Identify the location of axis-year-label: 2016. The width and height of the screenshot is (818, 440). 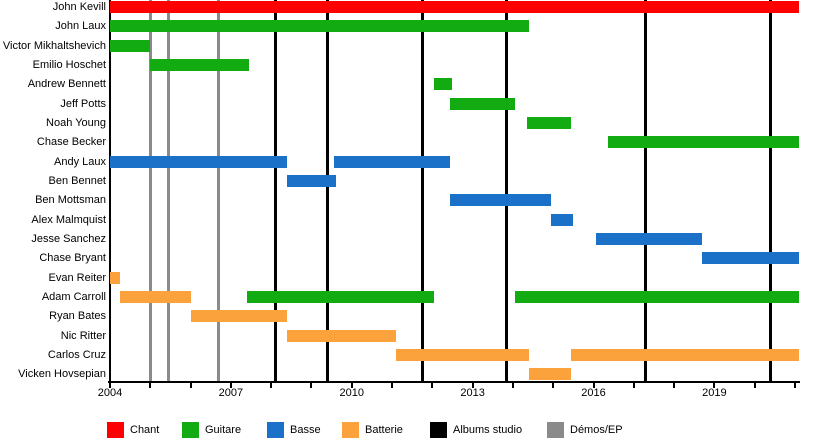
(593, 393).